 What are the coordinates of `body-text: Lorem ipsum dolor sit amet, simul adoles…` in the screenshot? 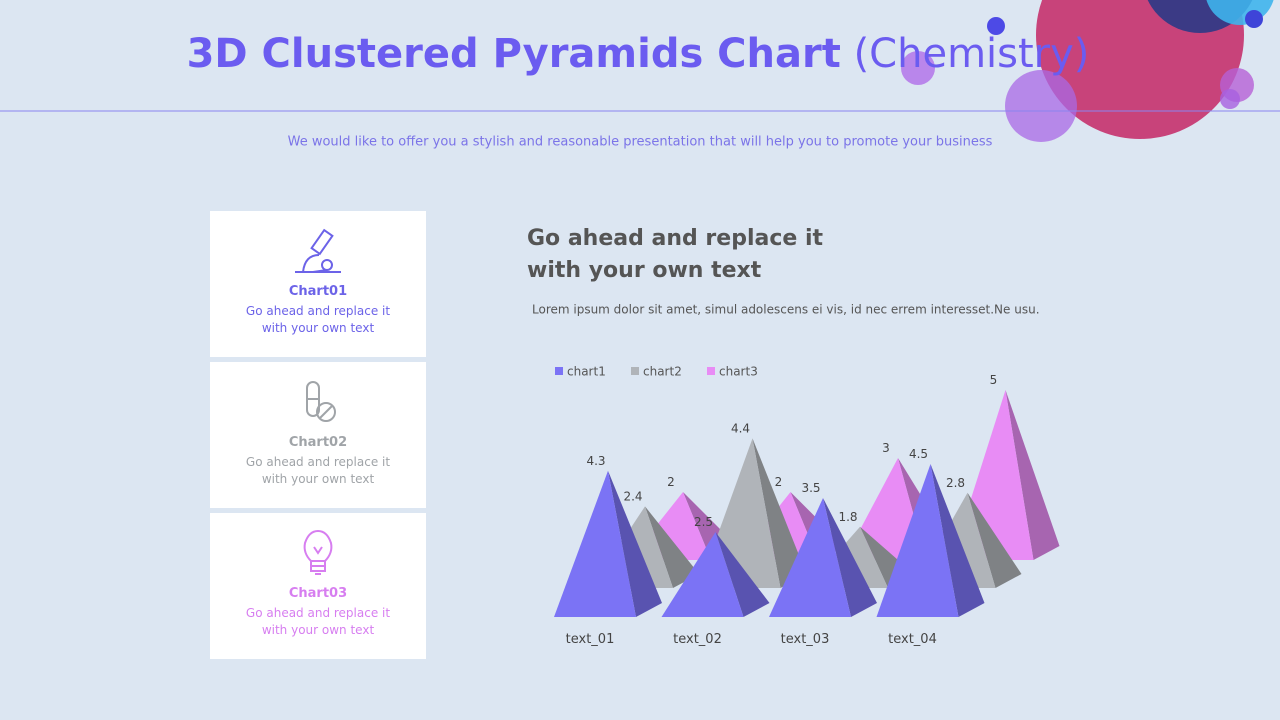 It's located at (786, 310).